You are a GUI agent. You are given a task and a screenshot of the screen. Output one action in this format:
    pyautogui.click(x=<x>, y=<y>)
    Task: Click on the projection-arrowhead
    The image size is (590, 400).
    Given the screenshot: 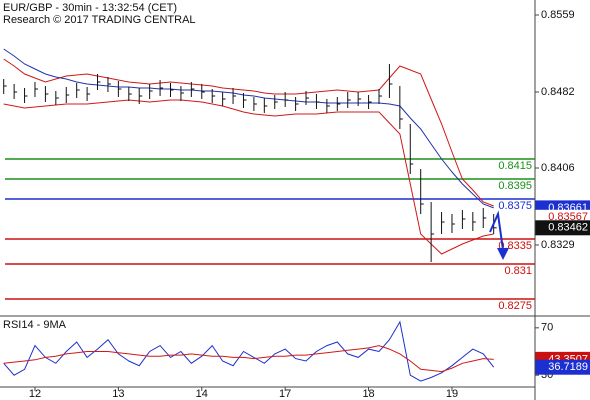 What is the action you would take?
    pyautogui.click(x=503, y=254)
    